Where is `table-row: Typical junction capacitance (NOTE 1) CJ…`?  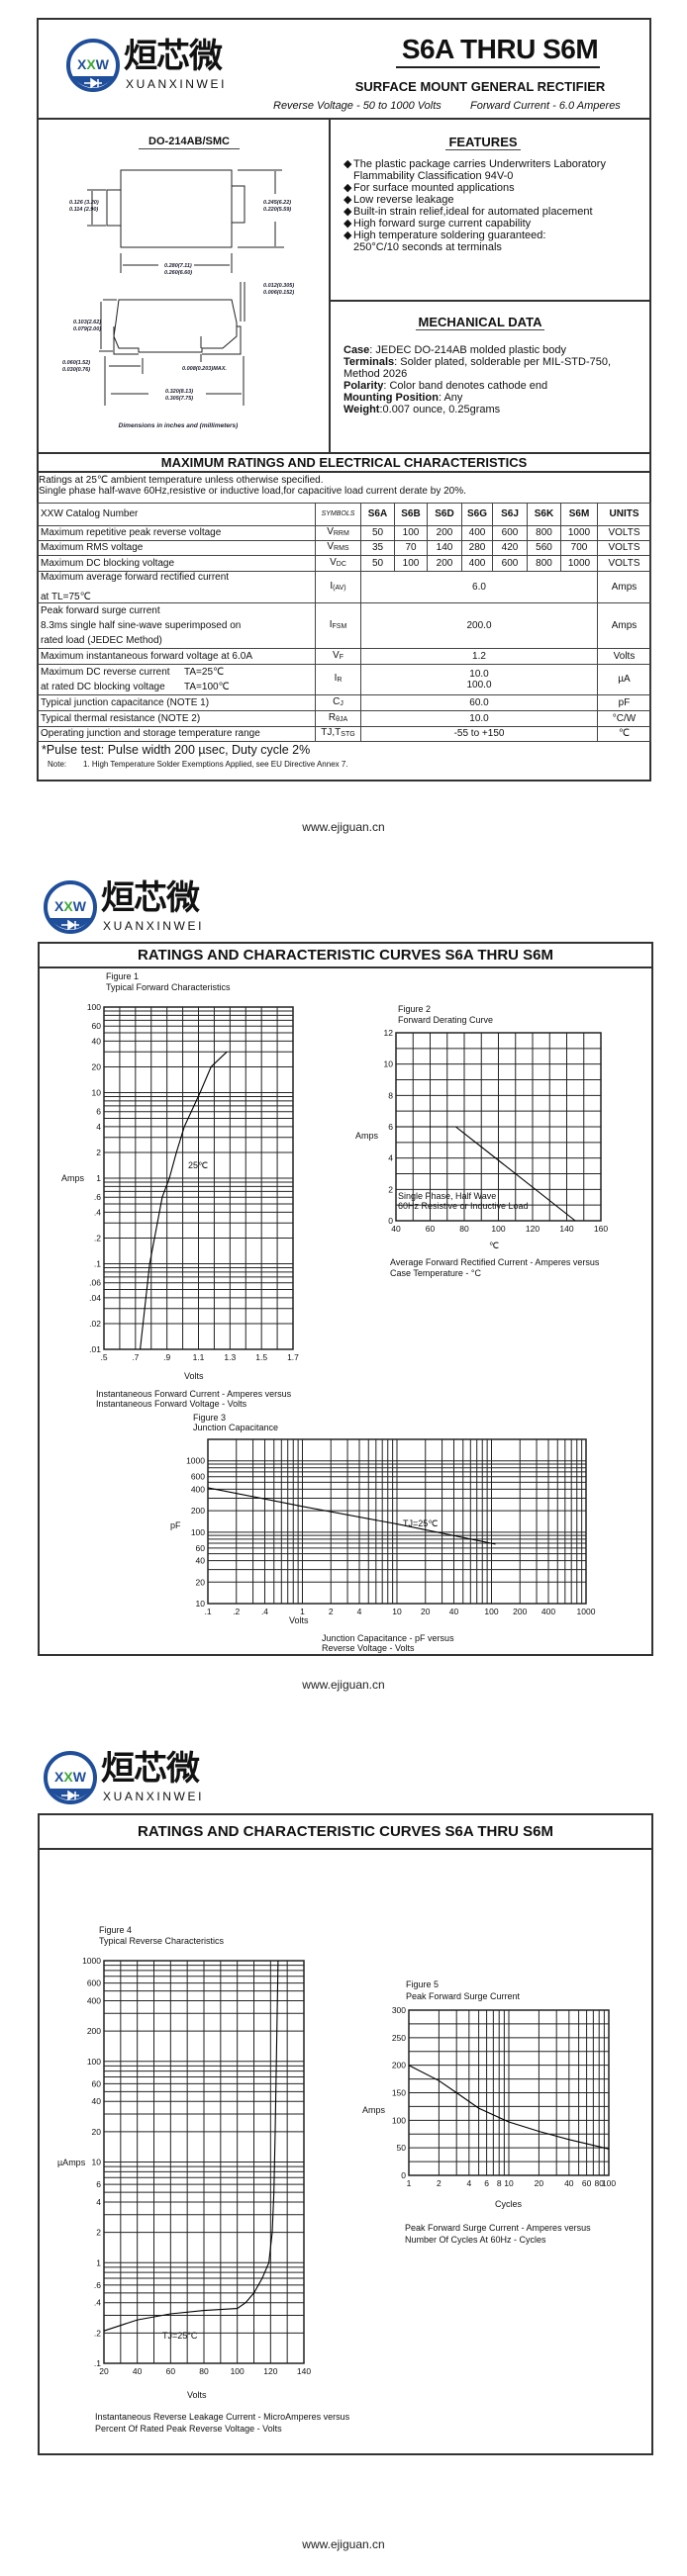 table-row: Typical junction capacitance (NOTE 1) CJ… is located at coordinates (344, 702).